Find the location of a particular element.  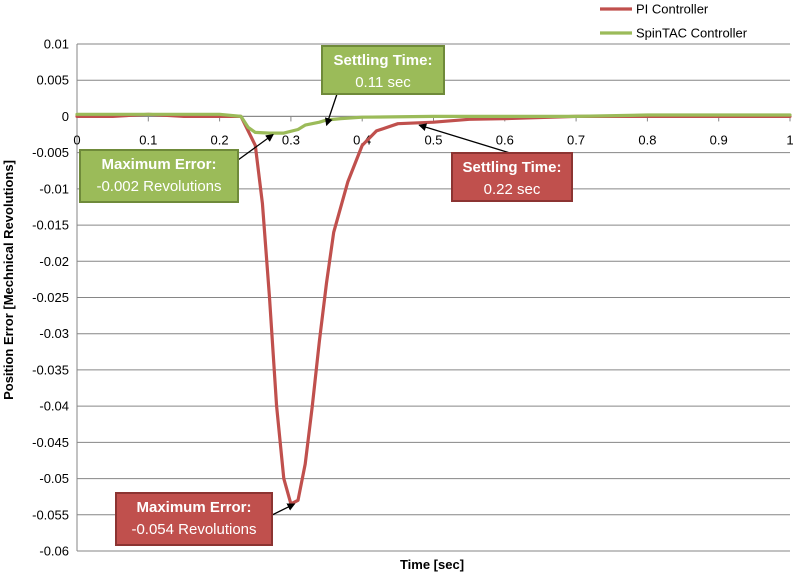

annotation-pi-maxerr: Maximum Error: -0.054 Revolutions is located at coordinates (205, 519).